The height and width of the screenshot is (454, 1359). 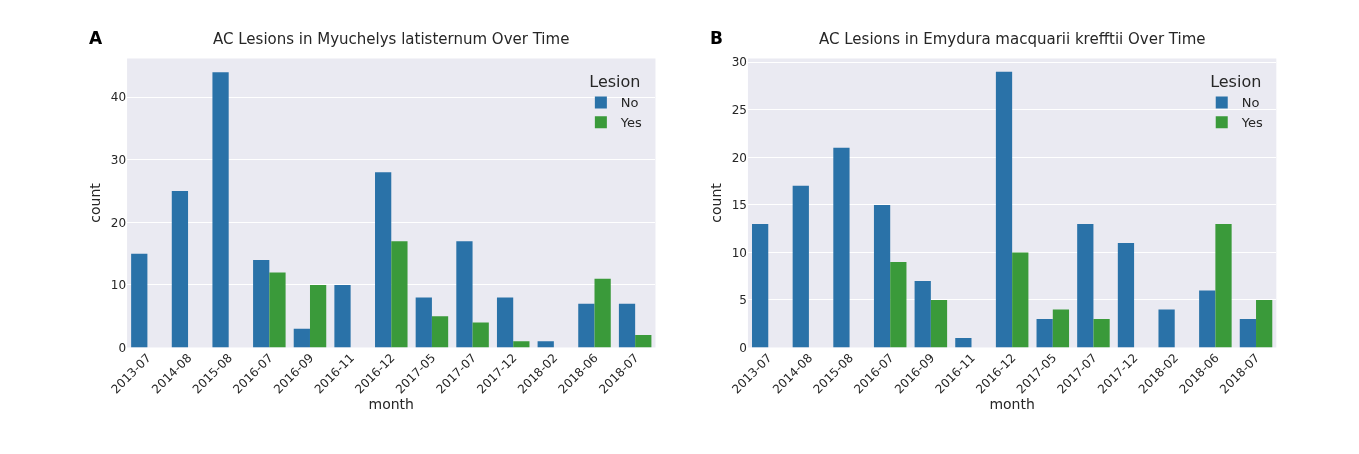 What do you see at coordinates (118, 97) in the screenshot?
I see `y-tick-label: 40` at bounding box center [118, 97].